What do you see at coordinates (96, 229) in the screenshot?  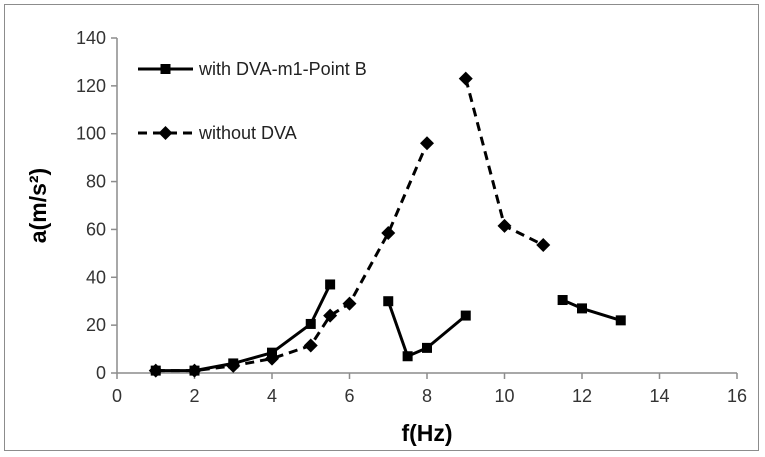 I see `y-tick-label: 60` at bounding box center [96, 229].